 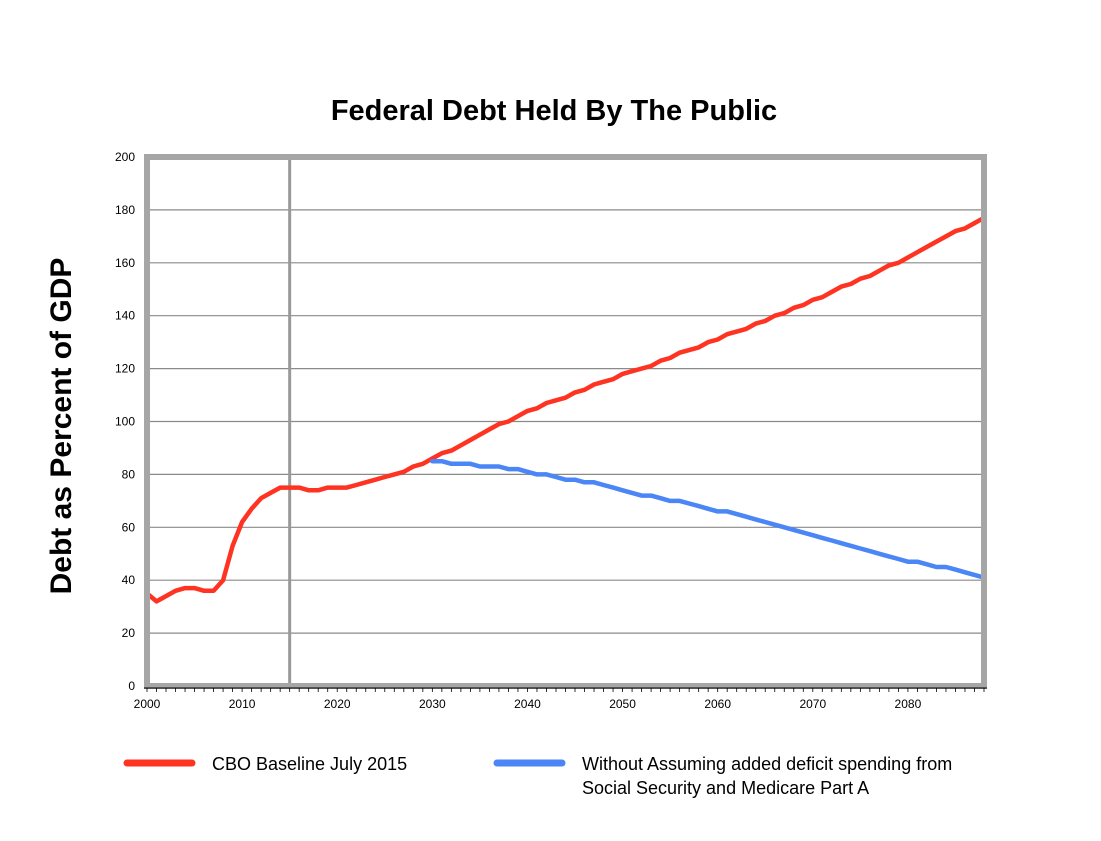 What do you see at coordinates (527, 704) in the screenshot?
I see `x-tick-label: 2040` at bounding box center [527, 704].